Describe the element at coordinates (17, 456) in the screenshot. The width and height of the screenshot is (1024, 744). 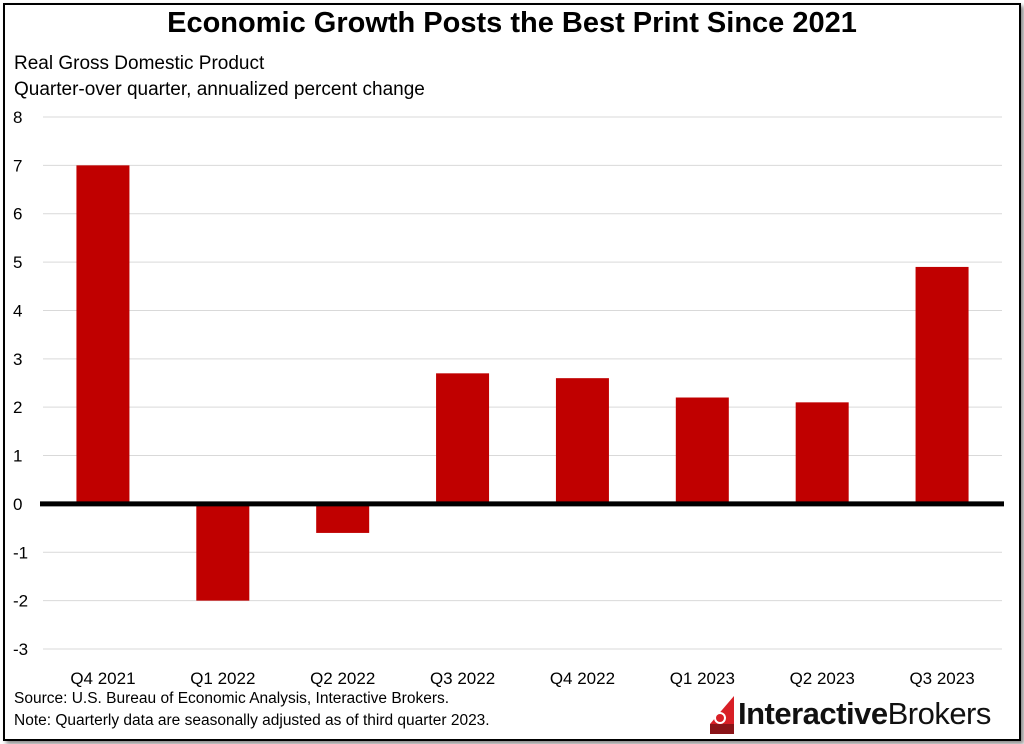
I see `y-tick-label: 1` at that location.